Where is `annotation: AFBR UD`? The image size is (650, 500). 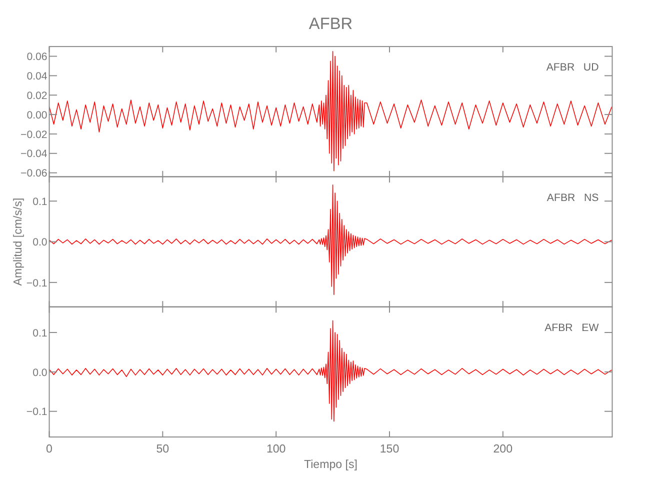
annotation: AFBR UD is located at coordinates (573, 68).